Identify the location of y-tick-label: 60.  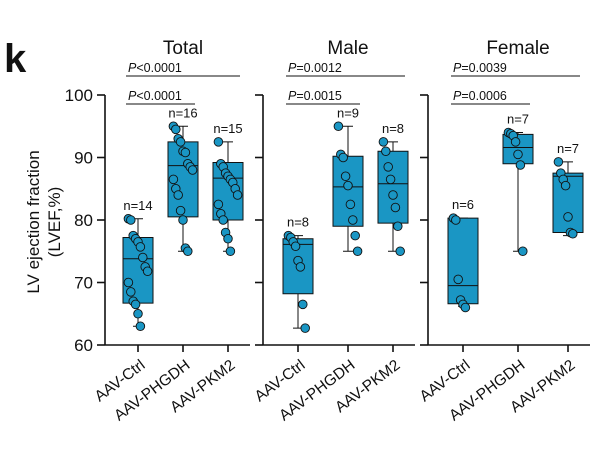
(83, 345).